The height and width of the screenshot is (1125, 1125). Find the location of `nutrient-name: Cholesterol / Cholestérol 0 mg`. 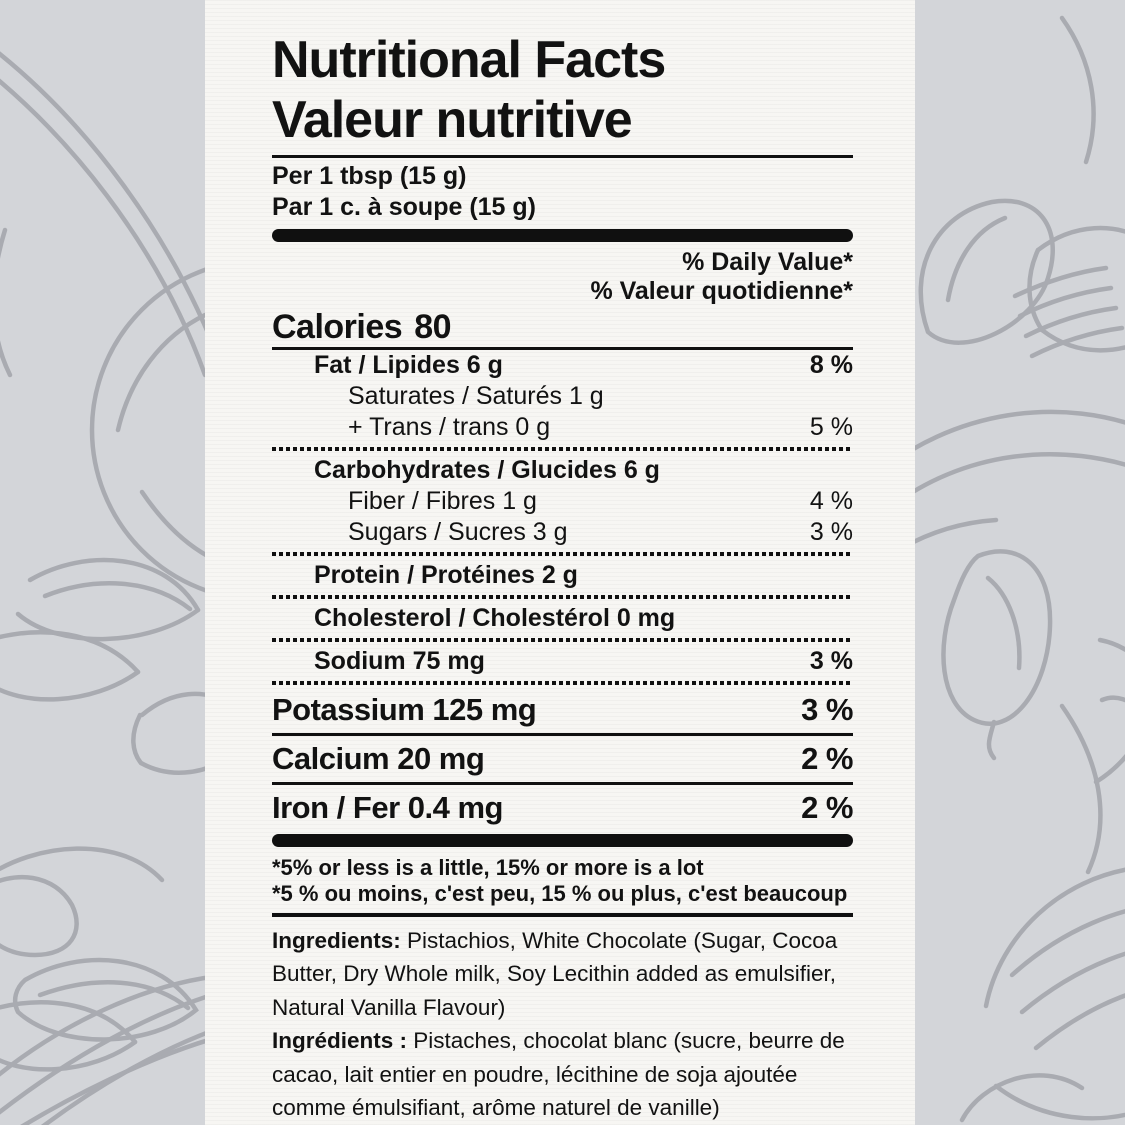

nutrient-name: Cholesterol / Cholestérol 0 mg is located at coordinates (495, 618).